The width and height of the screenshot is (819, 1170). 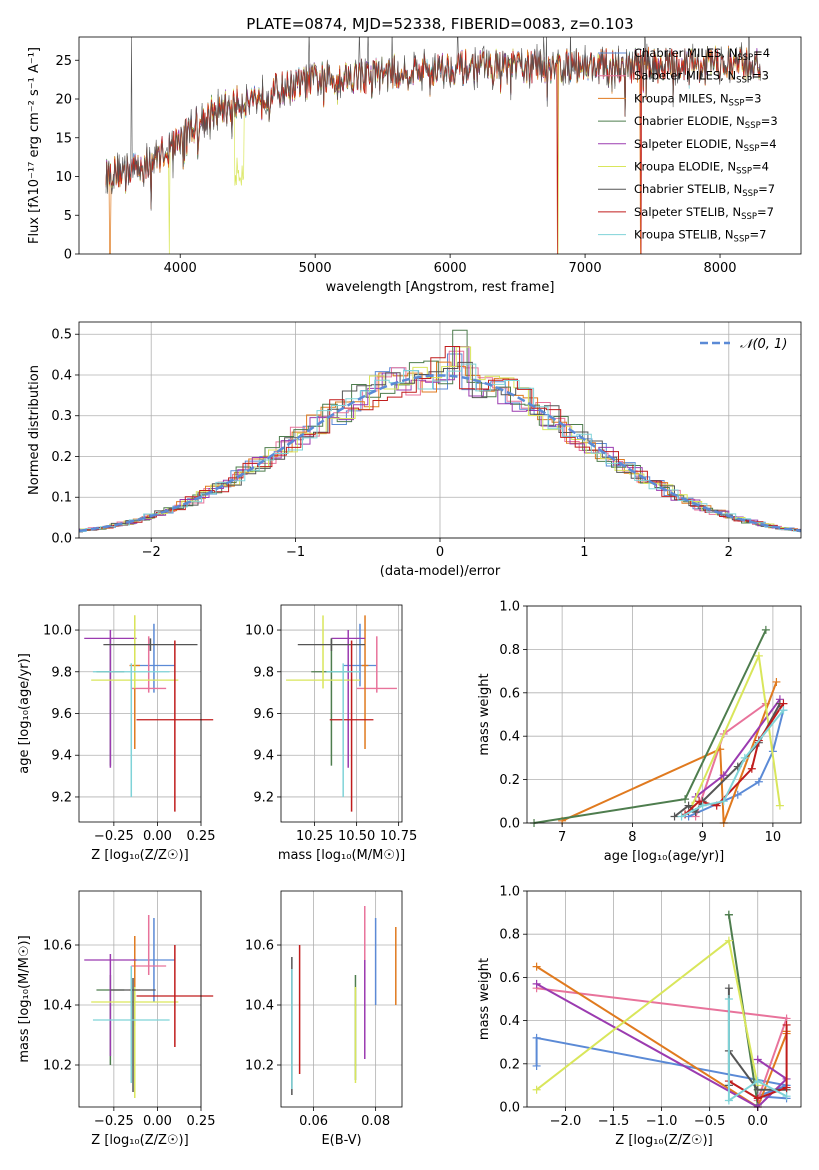 What do you see at coordinates (710, 1121) in the screenshot?
I see `x-tick-label: −0.5` at bounding box center [710, 1121].